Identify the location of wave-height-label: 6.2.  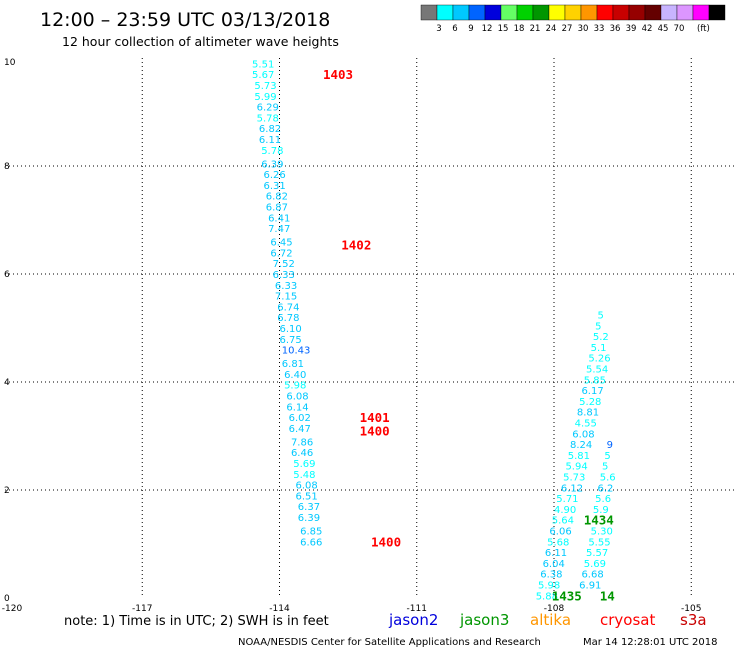
(605, 488).